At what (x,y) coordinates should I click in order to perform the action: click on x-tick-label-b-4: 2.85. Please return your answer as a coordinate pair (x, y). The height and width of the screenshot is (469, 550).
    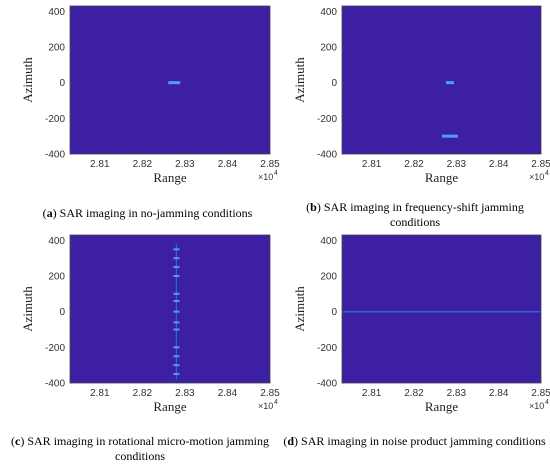
    Looking at the image, I should click on (540, 164).